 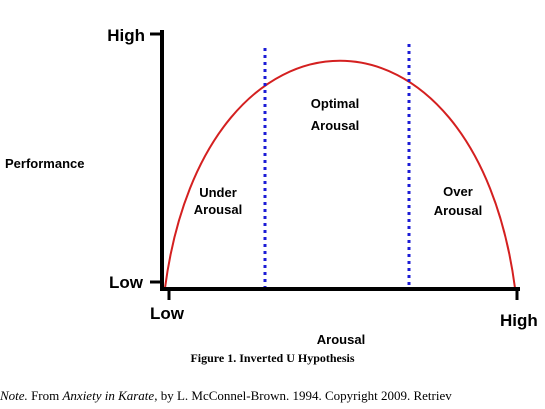 I want to click on over-arousal-label-line1: Over, so click(x=458, y=191).